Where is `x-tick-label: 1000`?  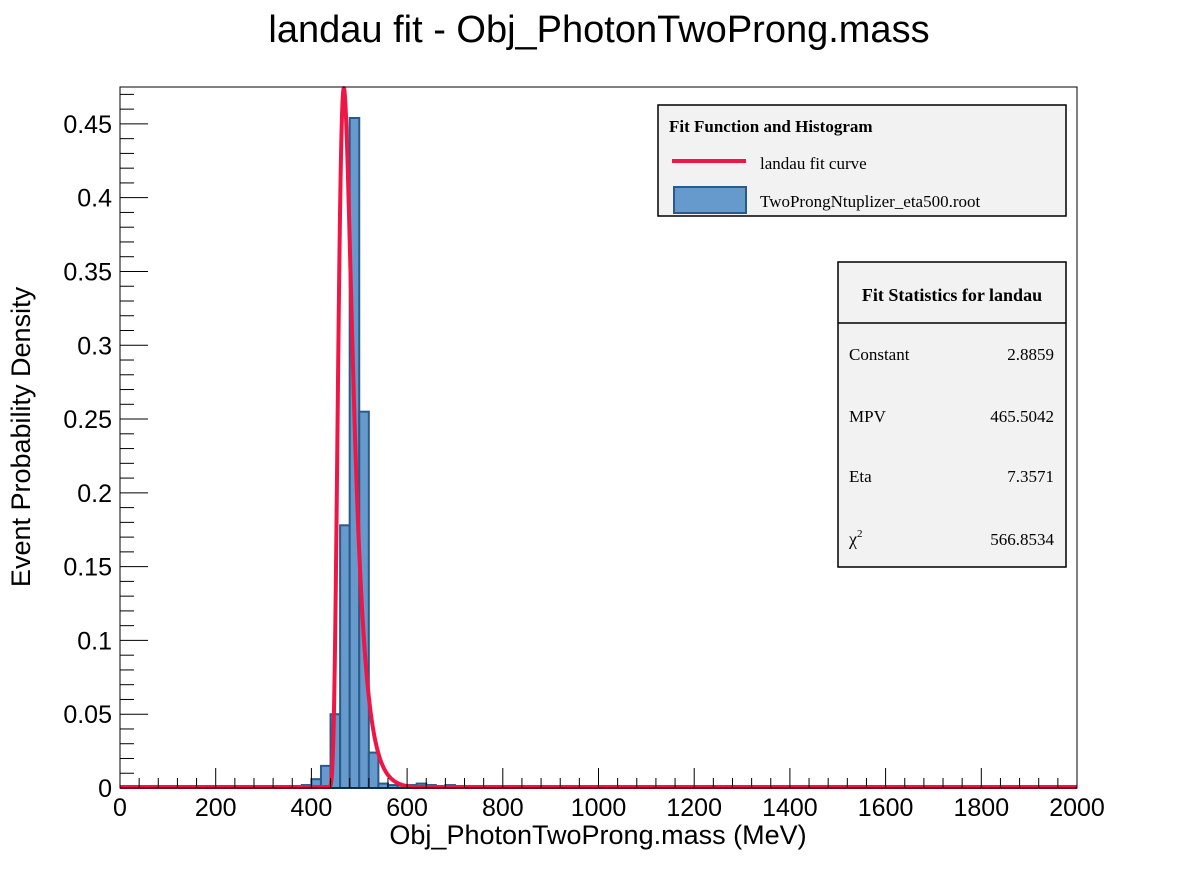 x-tick-label: 1000 is located at coordinates (599, 808).